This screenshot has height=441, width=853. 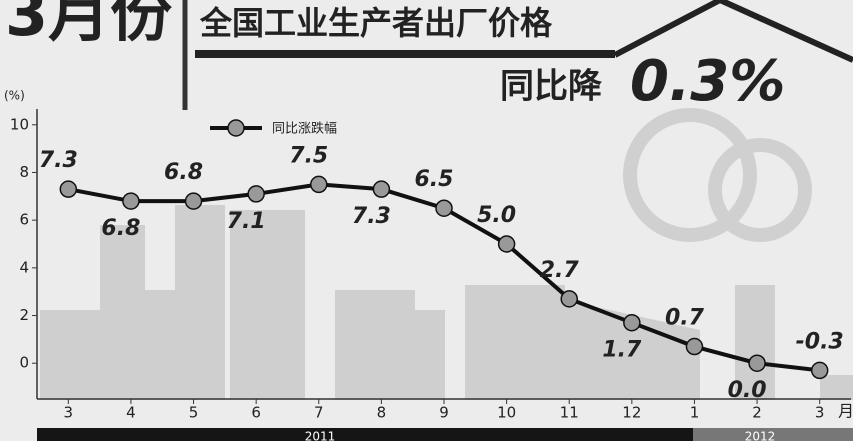 What do you see at coordinates (131, 413) in the screenshot?
I see `x-tick-label: 4` at bounding box center [131, 413].